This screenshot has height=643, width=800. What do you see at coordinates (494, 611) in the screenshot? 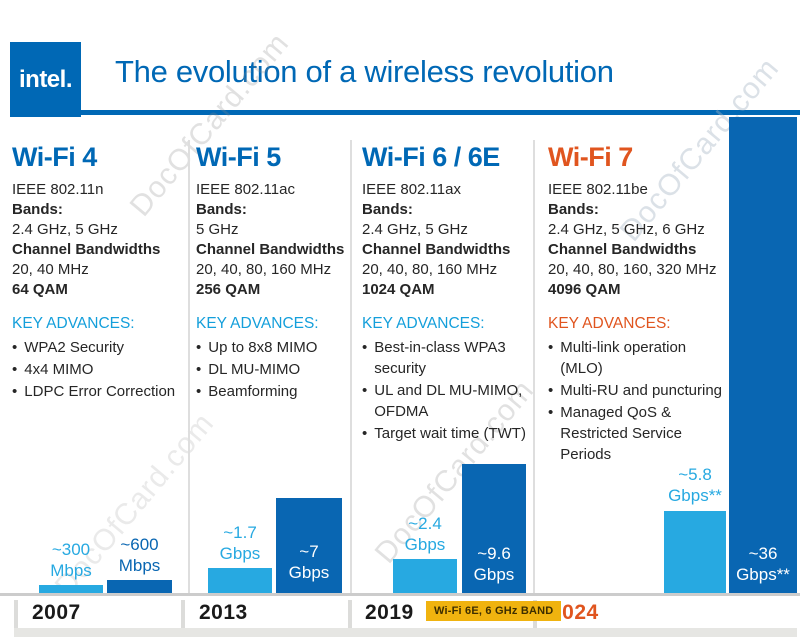
I see `wifi6e-band-badge: Wi-Fi 6E, 6 GHz BAND` at bounding box center [494, 611].